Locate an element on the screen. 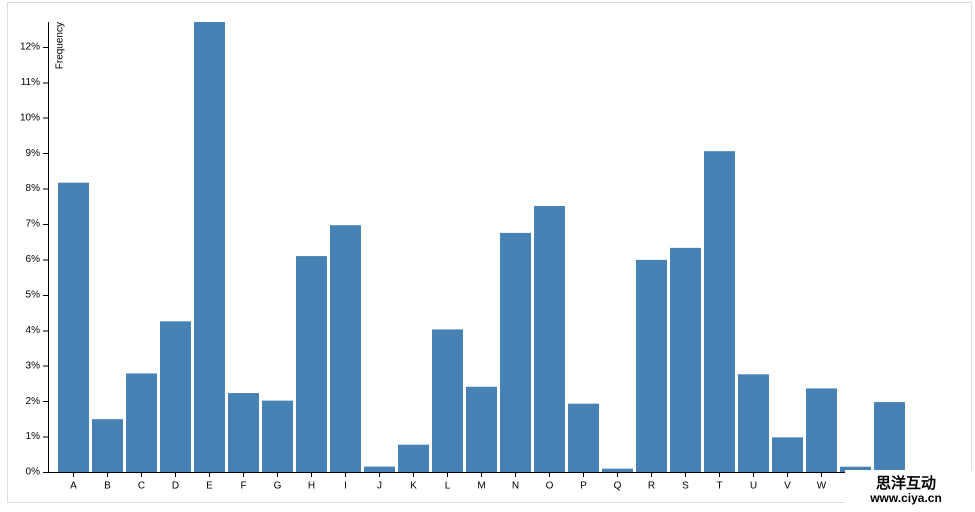 The width and height of the screenshot is (975, 512). y-tick-label: 11% is located at coordinates (30, 82).